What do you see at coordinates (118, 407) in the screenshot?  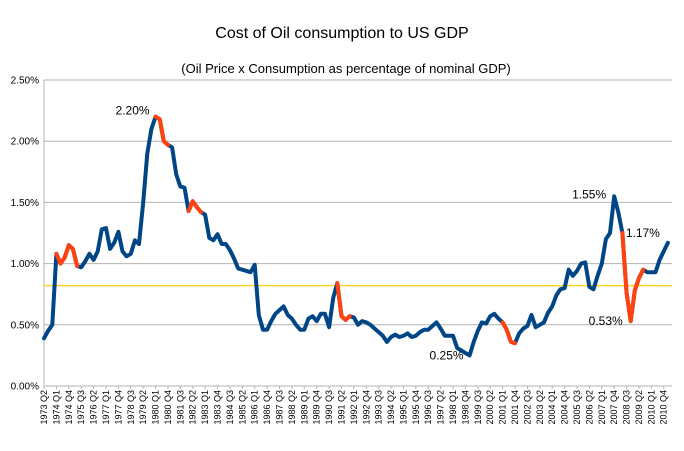 I see `x-tick-label: 1977 Q4` at bounding box center [118, 407].